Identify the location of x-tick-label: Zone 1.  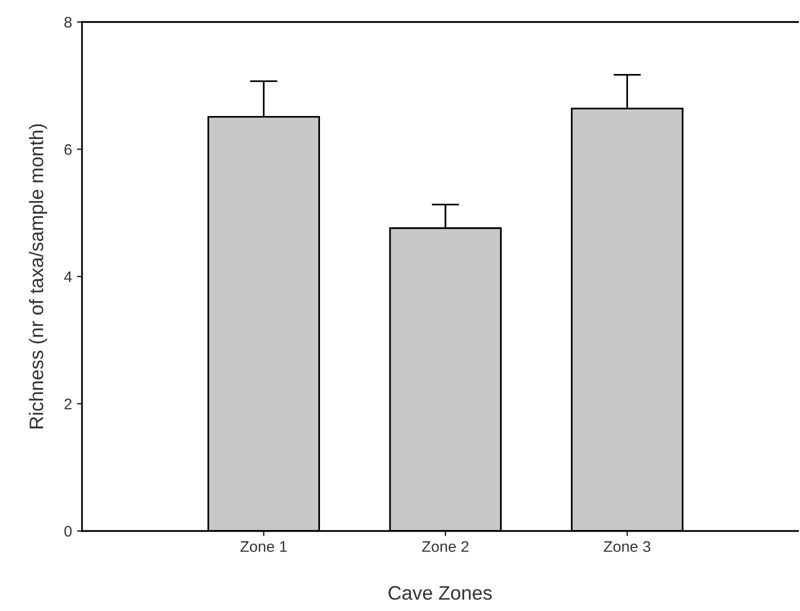
(263, 546).